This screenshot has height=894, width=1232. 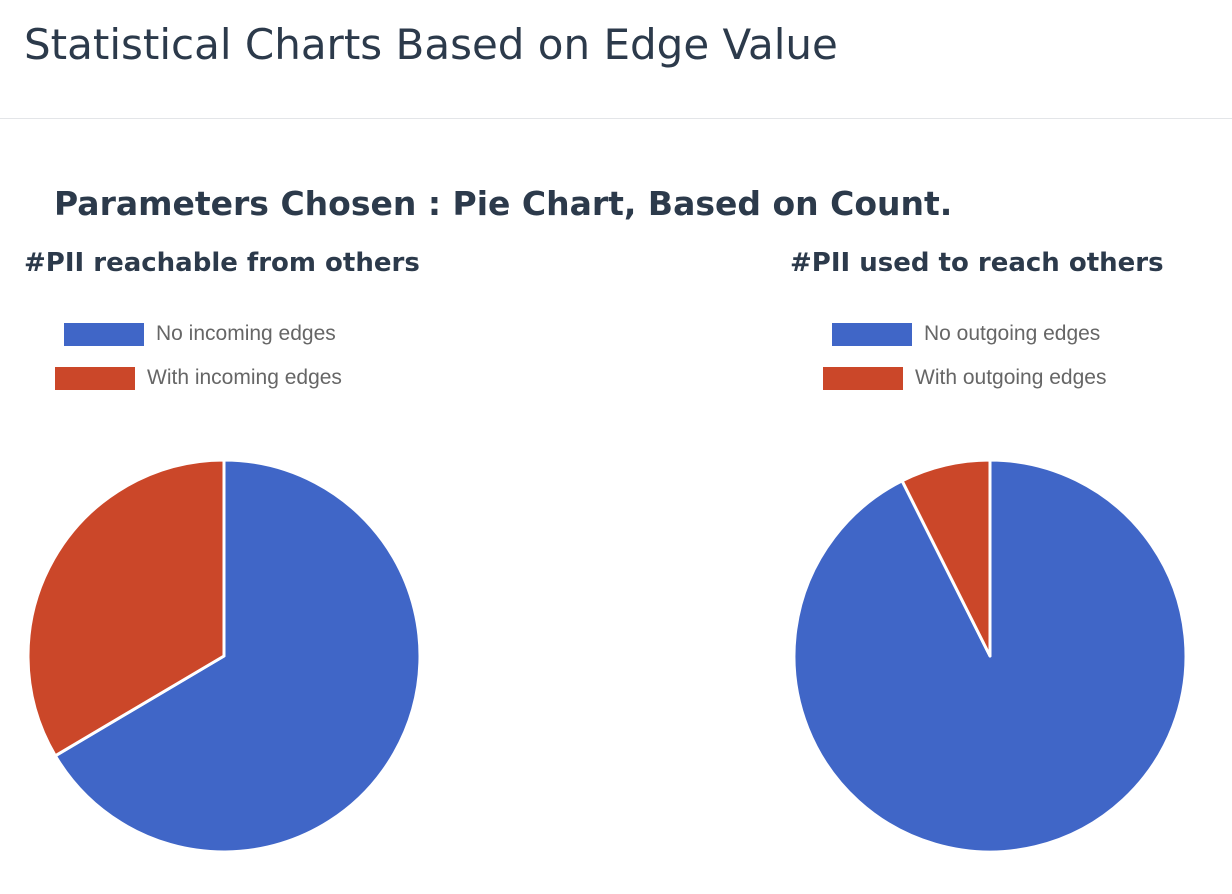 I want to click on chart-2-title: #PII used to reach others, so click(x=977, y=263).